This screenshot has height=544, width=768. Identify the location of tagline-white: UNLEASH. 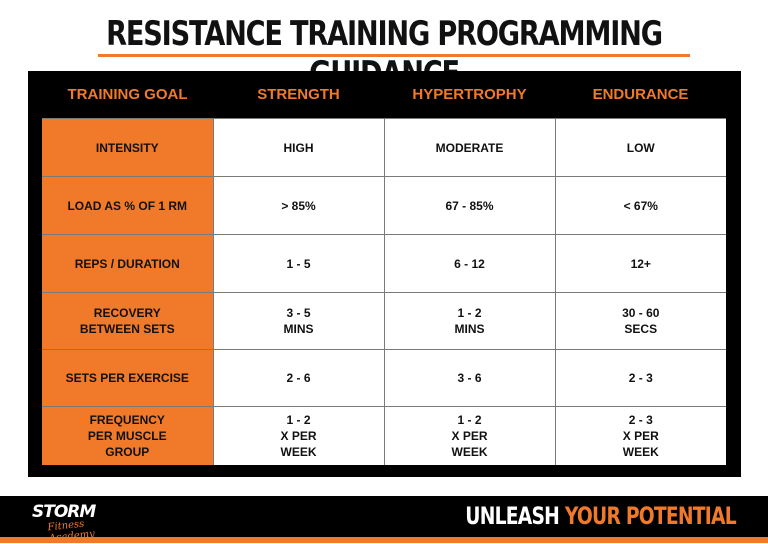
(512, 516).